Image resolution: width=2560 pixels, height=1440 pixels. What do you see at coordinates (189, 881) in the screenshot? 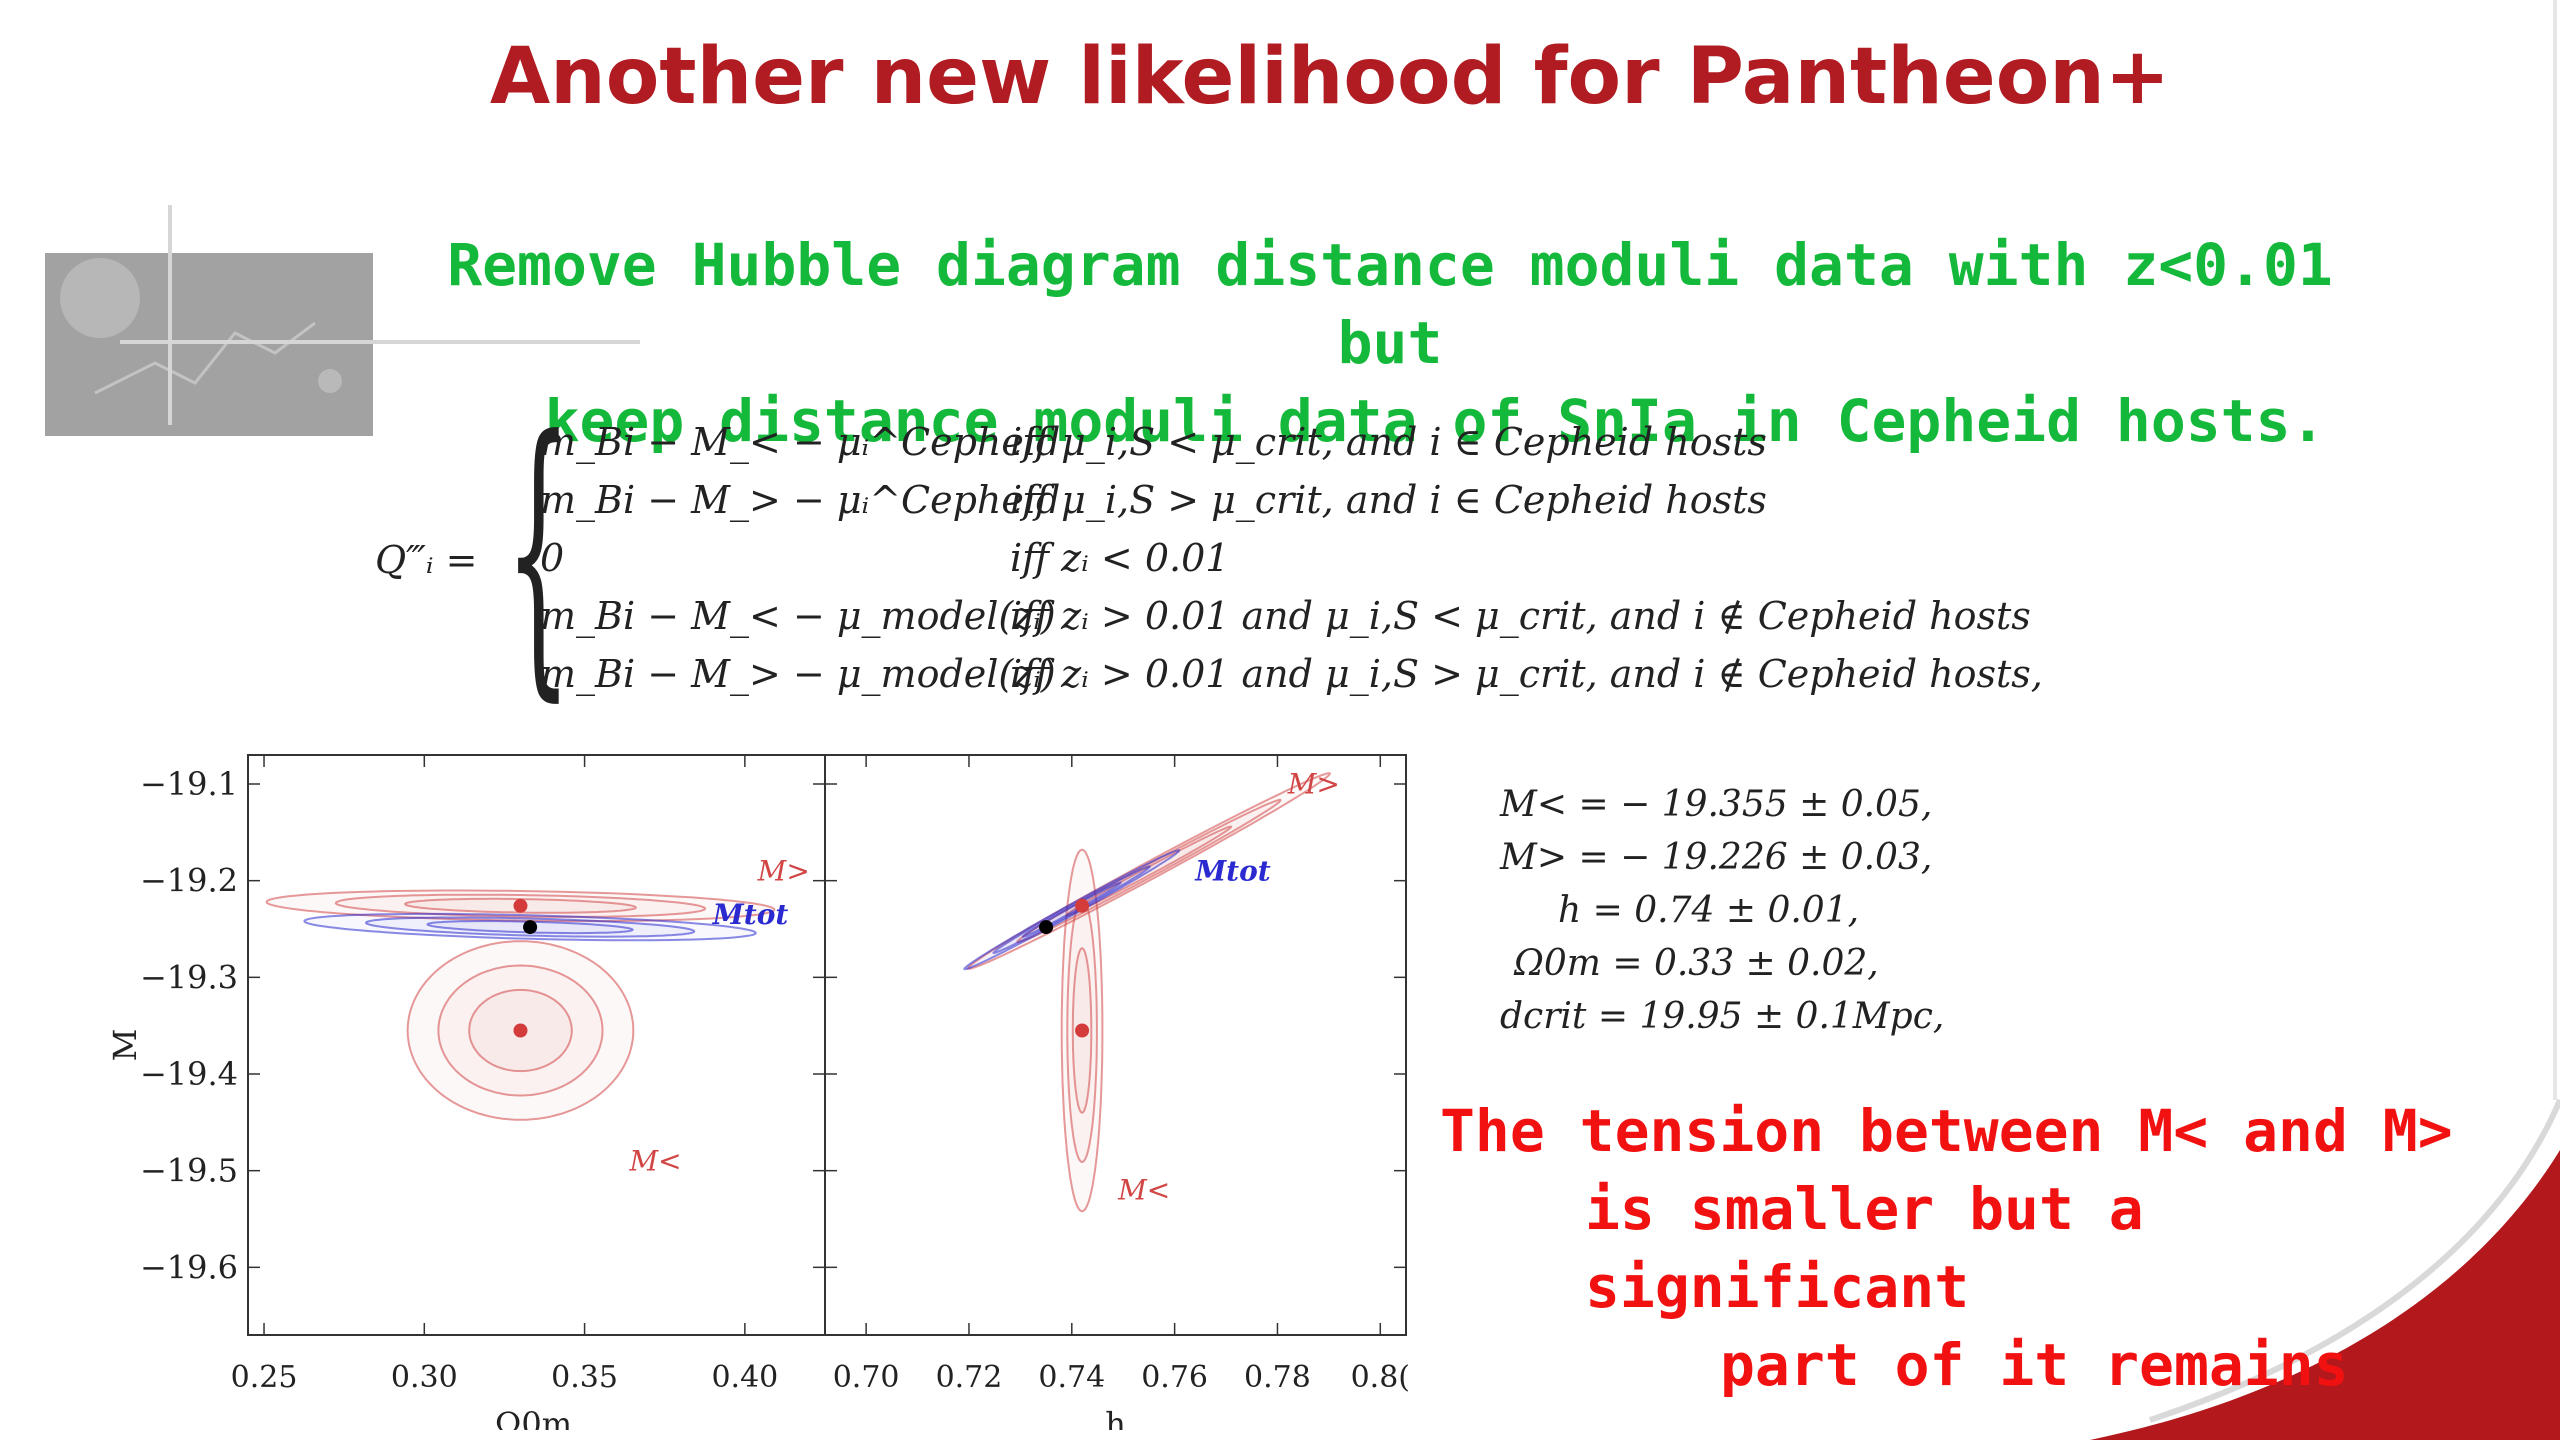
I see `y-tick-label: −19.2` at bounding box center [189, 881].